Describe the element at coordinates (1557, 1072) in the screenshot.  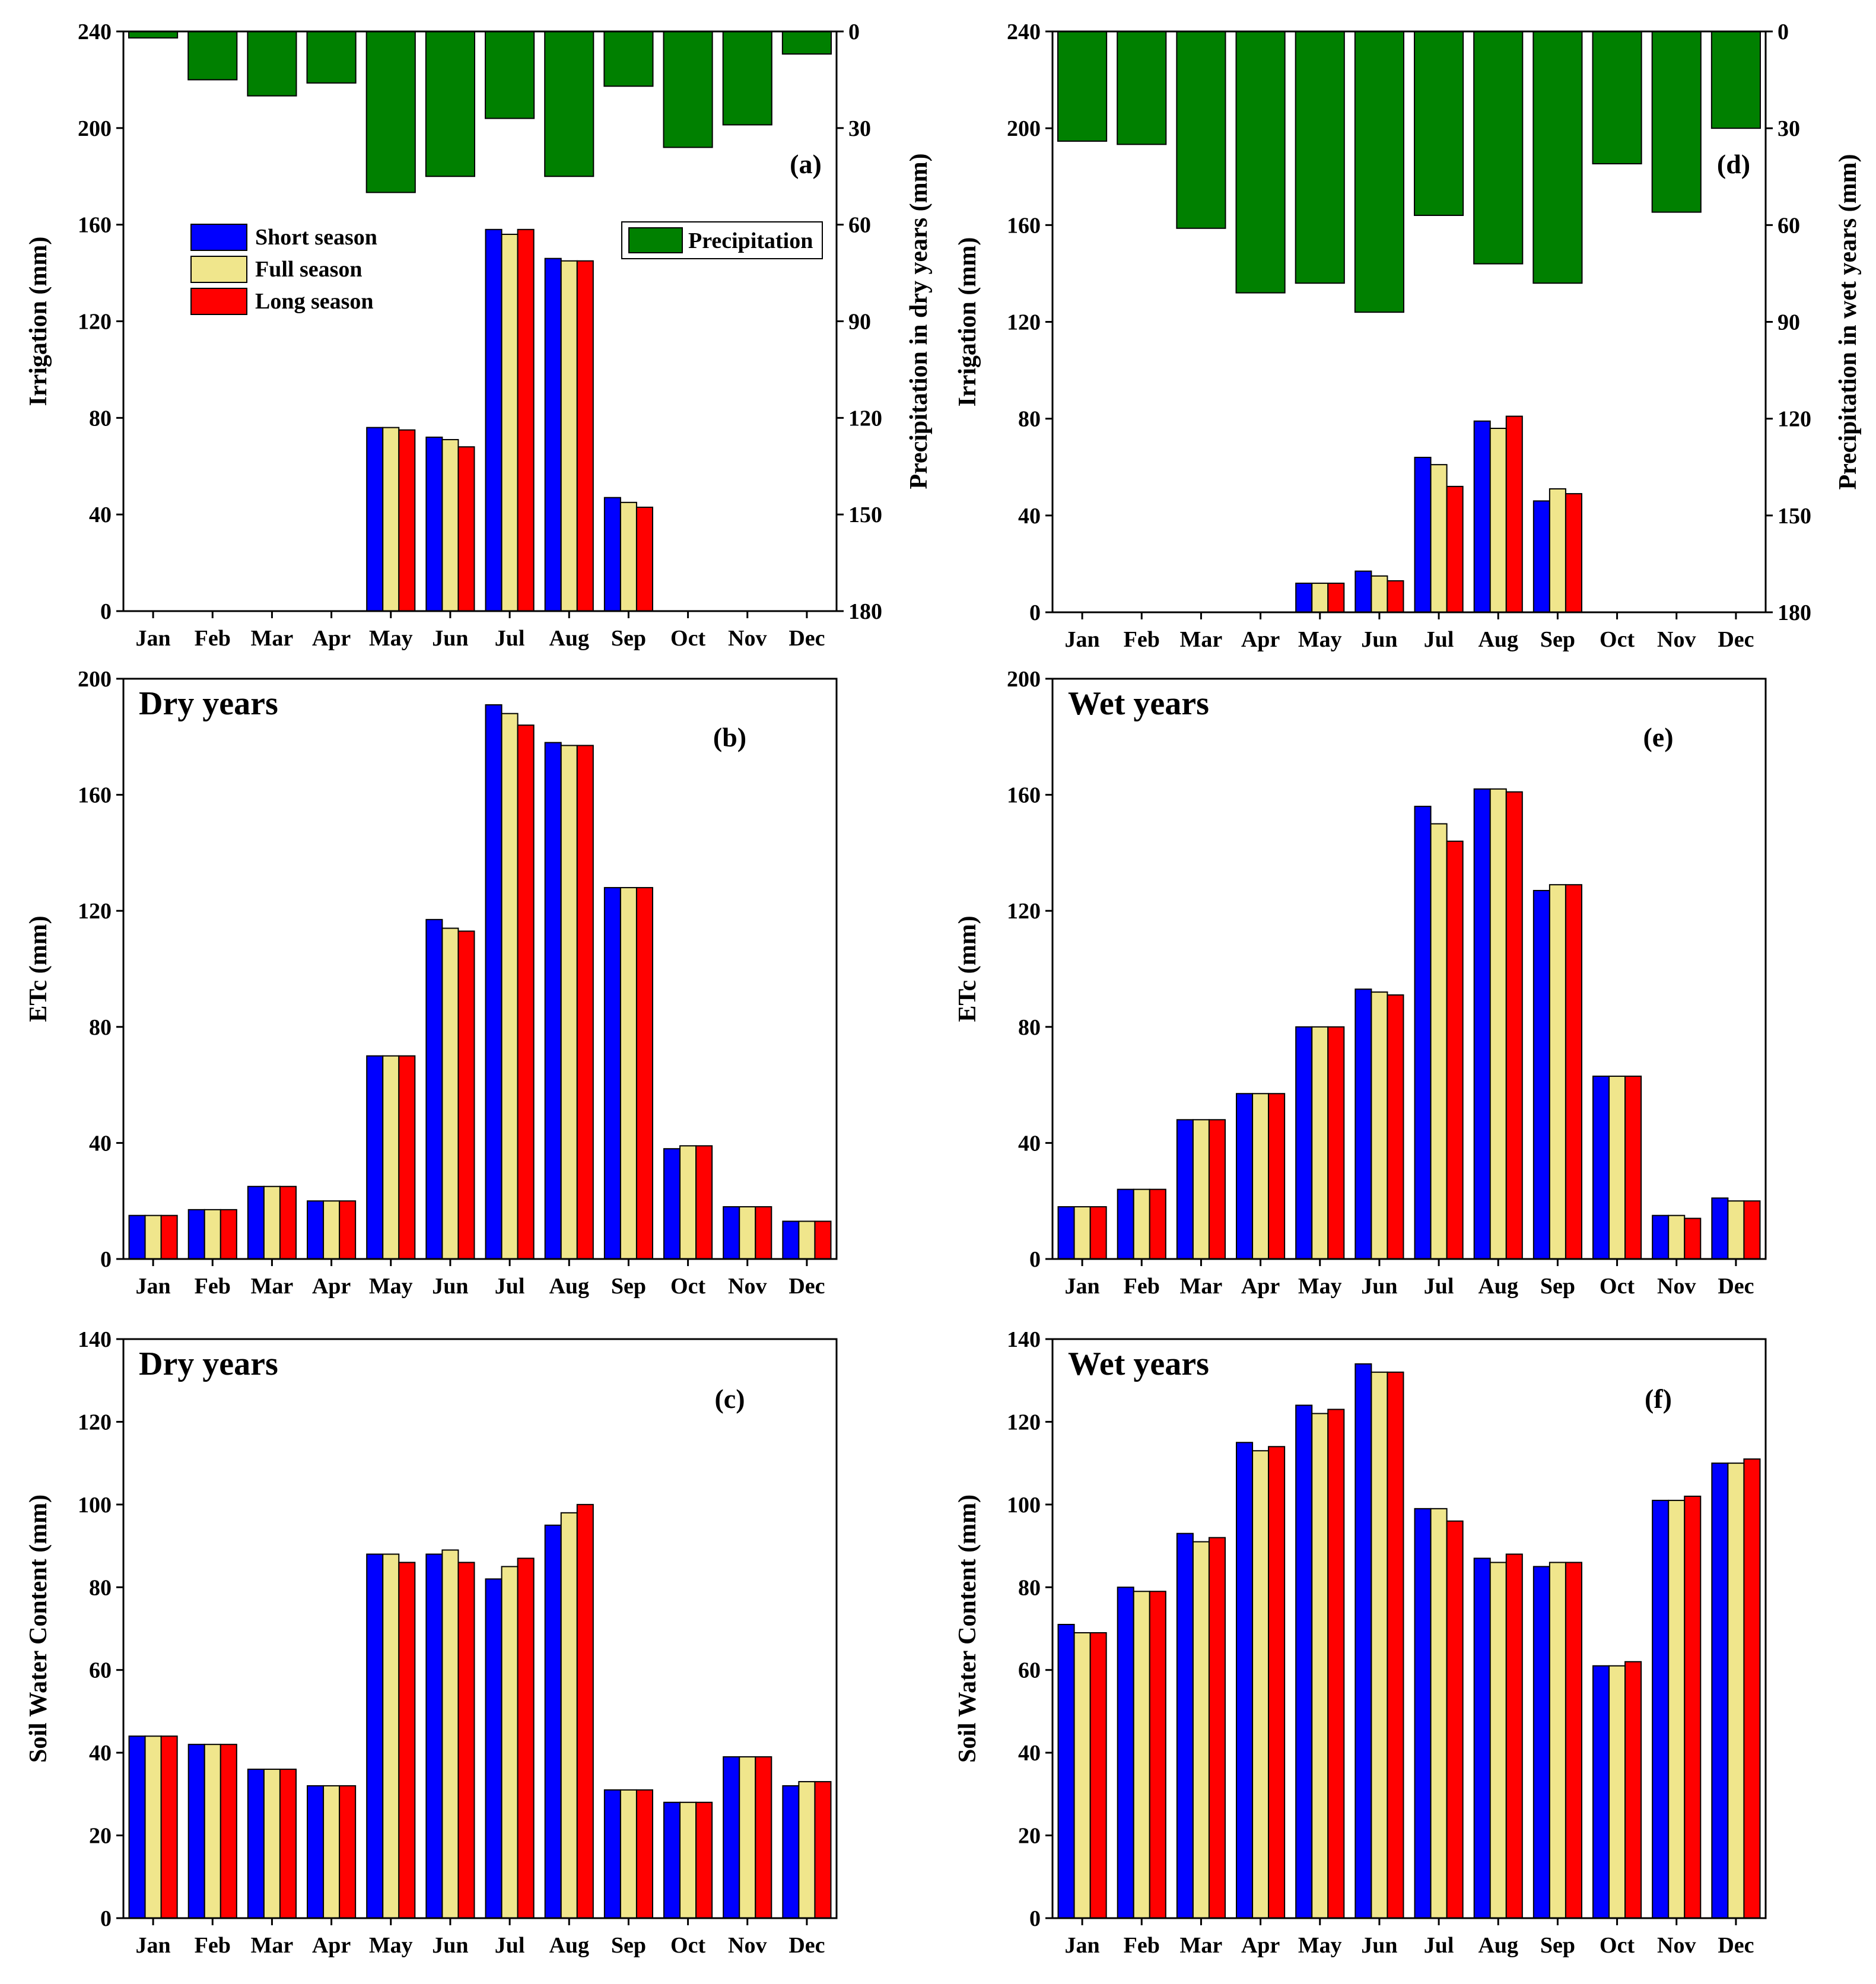
I see `full-bar-e-sep` at that location.